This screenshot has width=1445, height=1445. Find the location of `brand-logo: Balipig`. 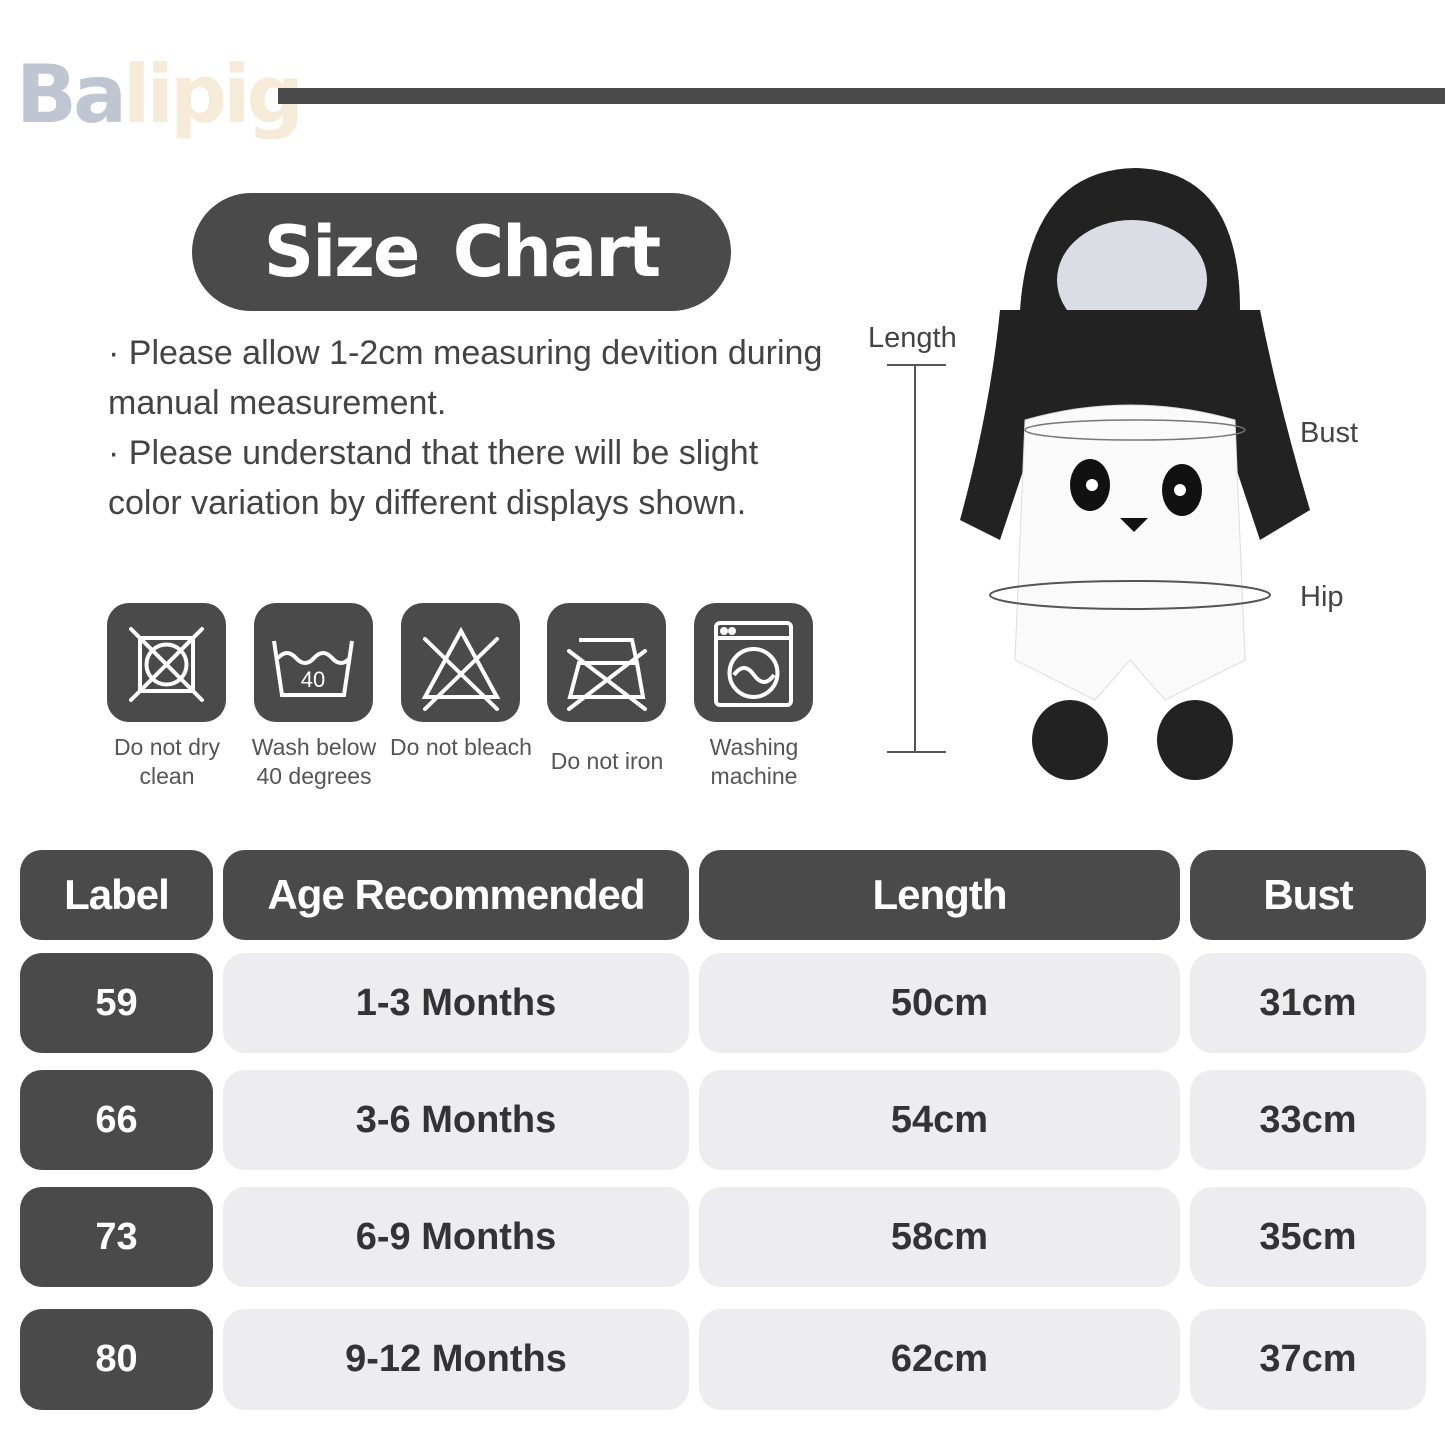

brand-logo: Balipig is located at coordinates (160, 94).